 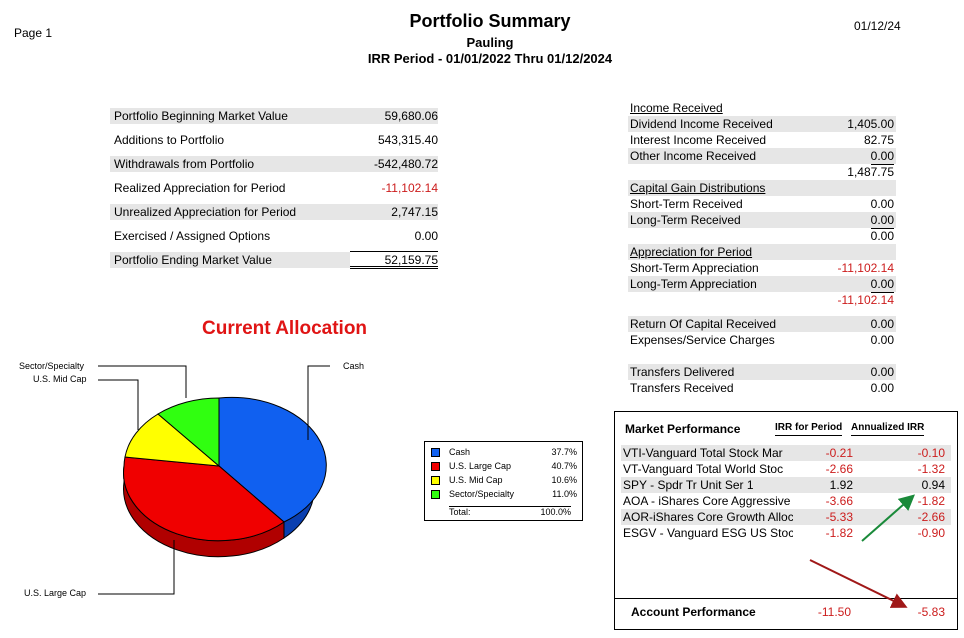 I want to click on summary-value: 2,747.15, so click(x=393, y=212).